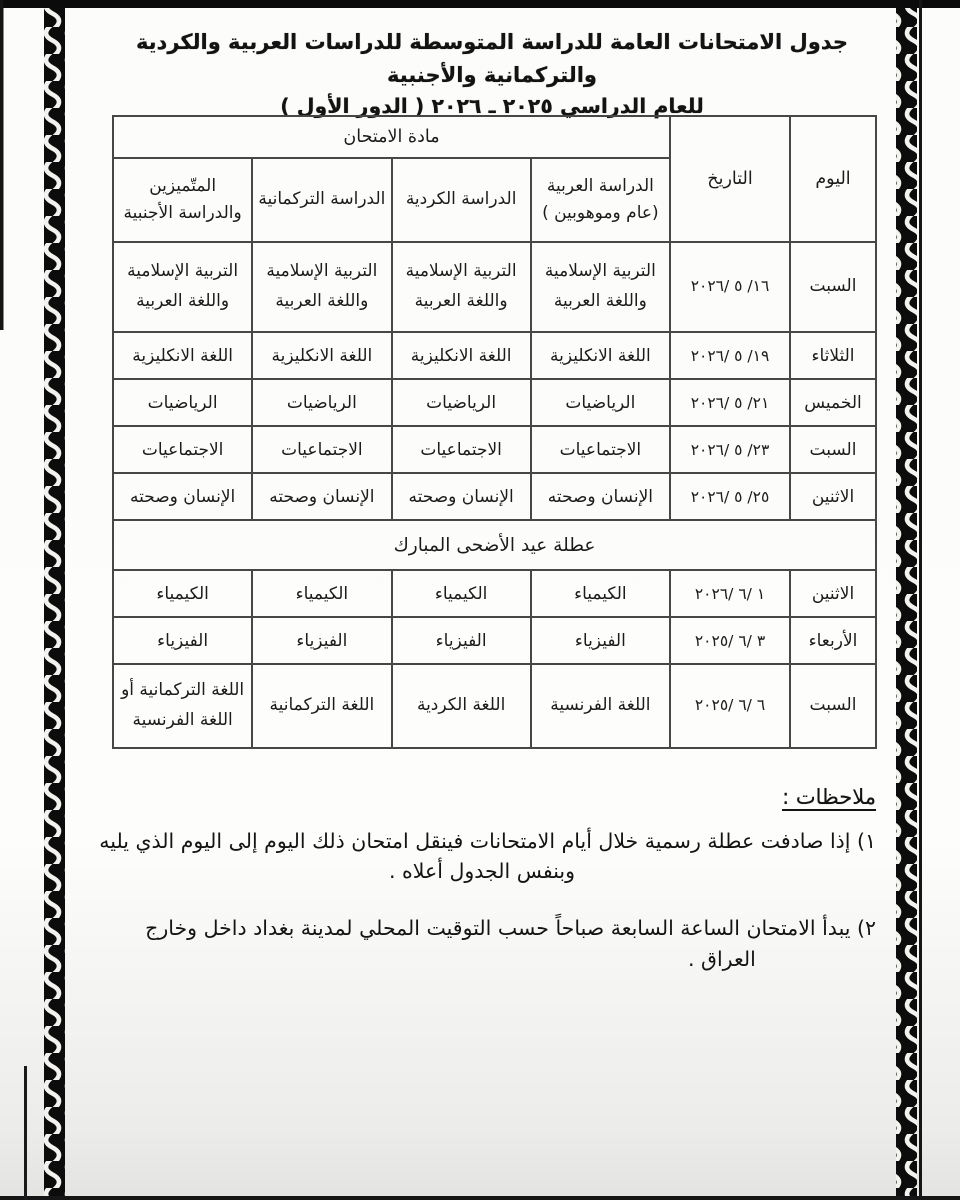  I want to click on cell-gifted-subject: الكيمياء, so click(182, 593).